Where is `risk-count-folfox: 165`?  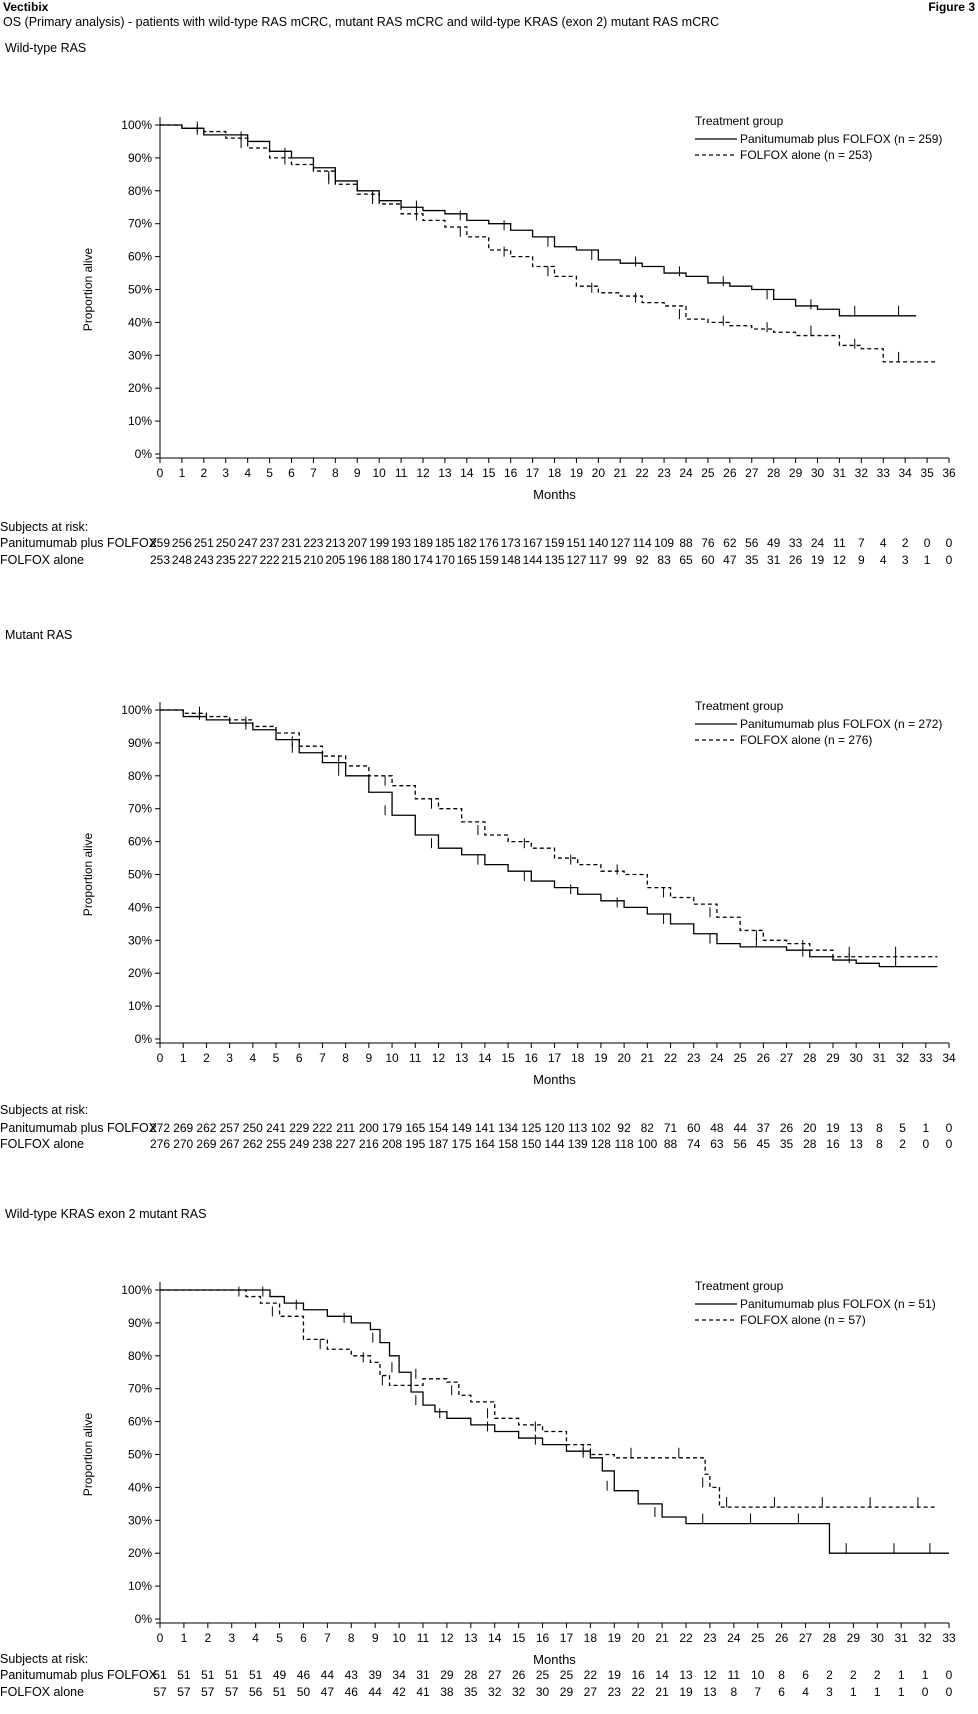 risk-count-folfox: 165 is located at coordinates (466, 560).